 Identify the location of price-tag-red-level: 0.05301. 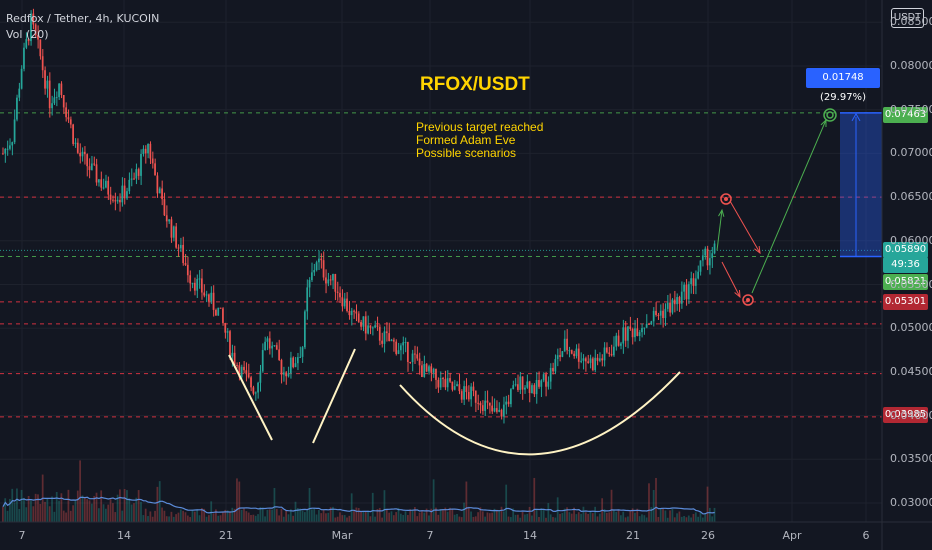
(905, 302).